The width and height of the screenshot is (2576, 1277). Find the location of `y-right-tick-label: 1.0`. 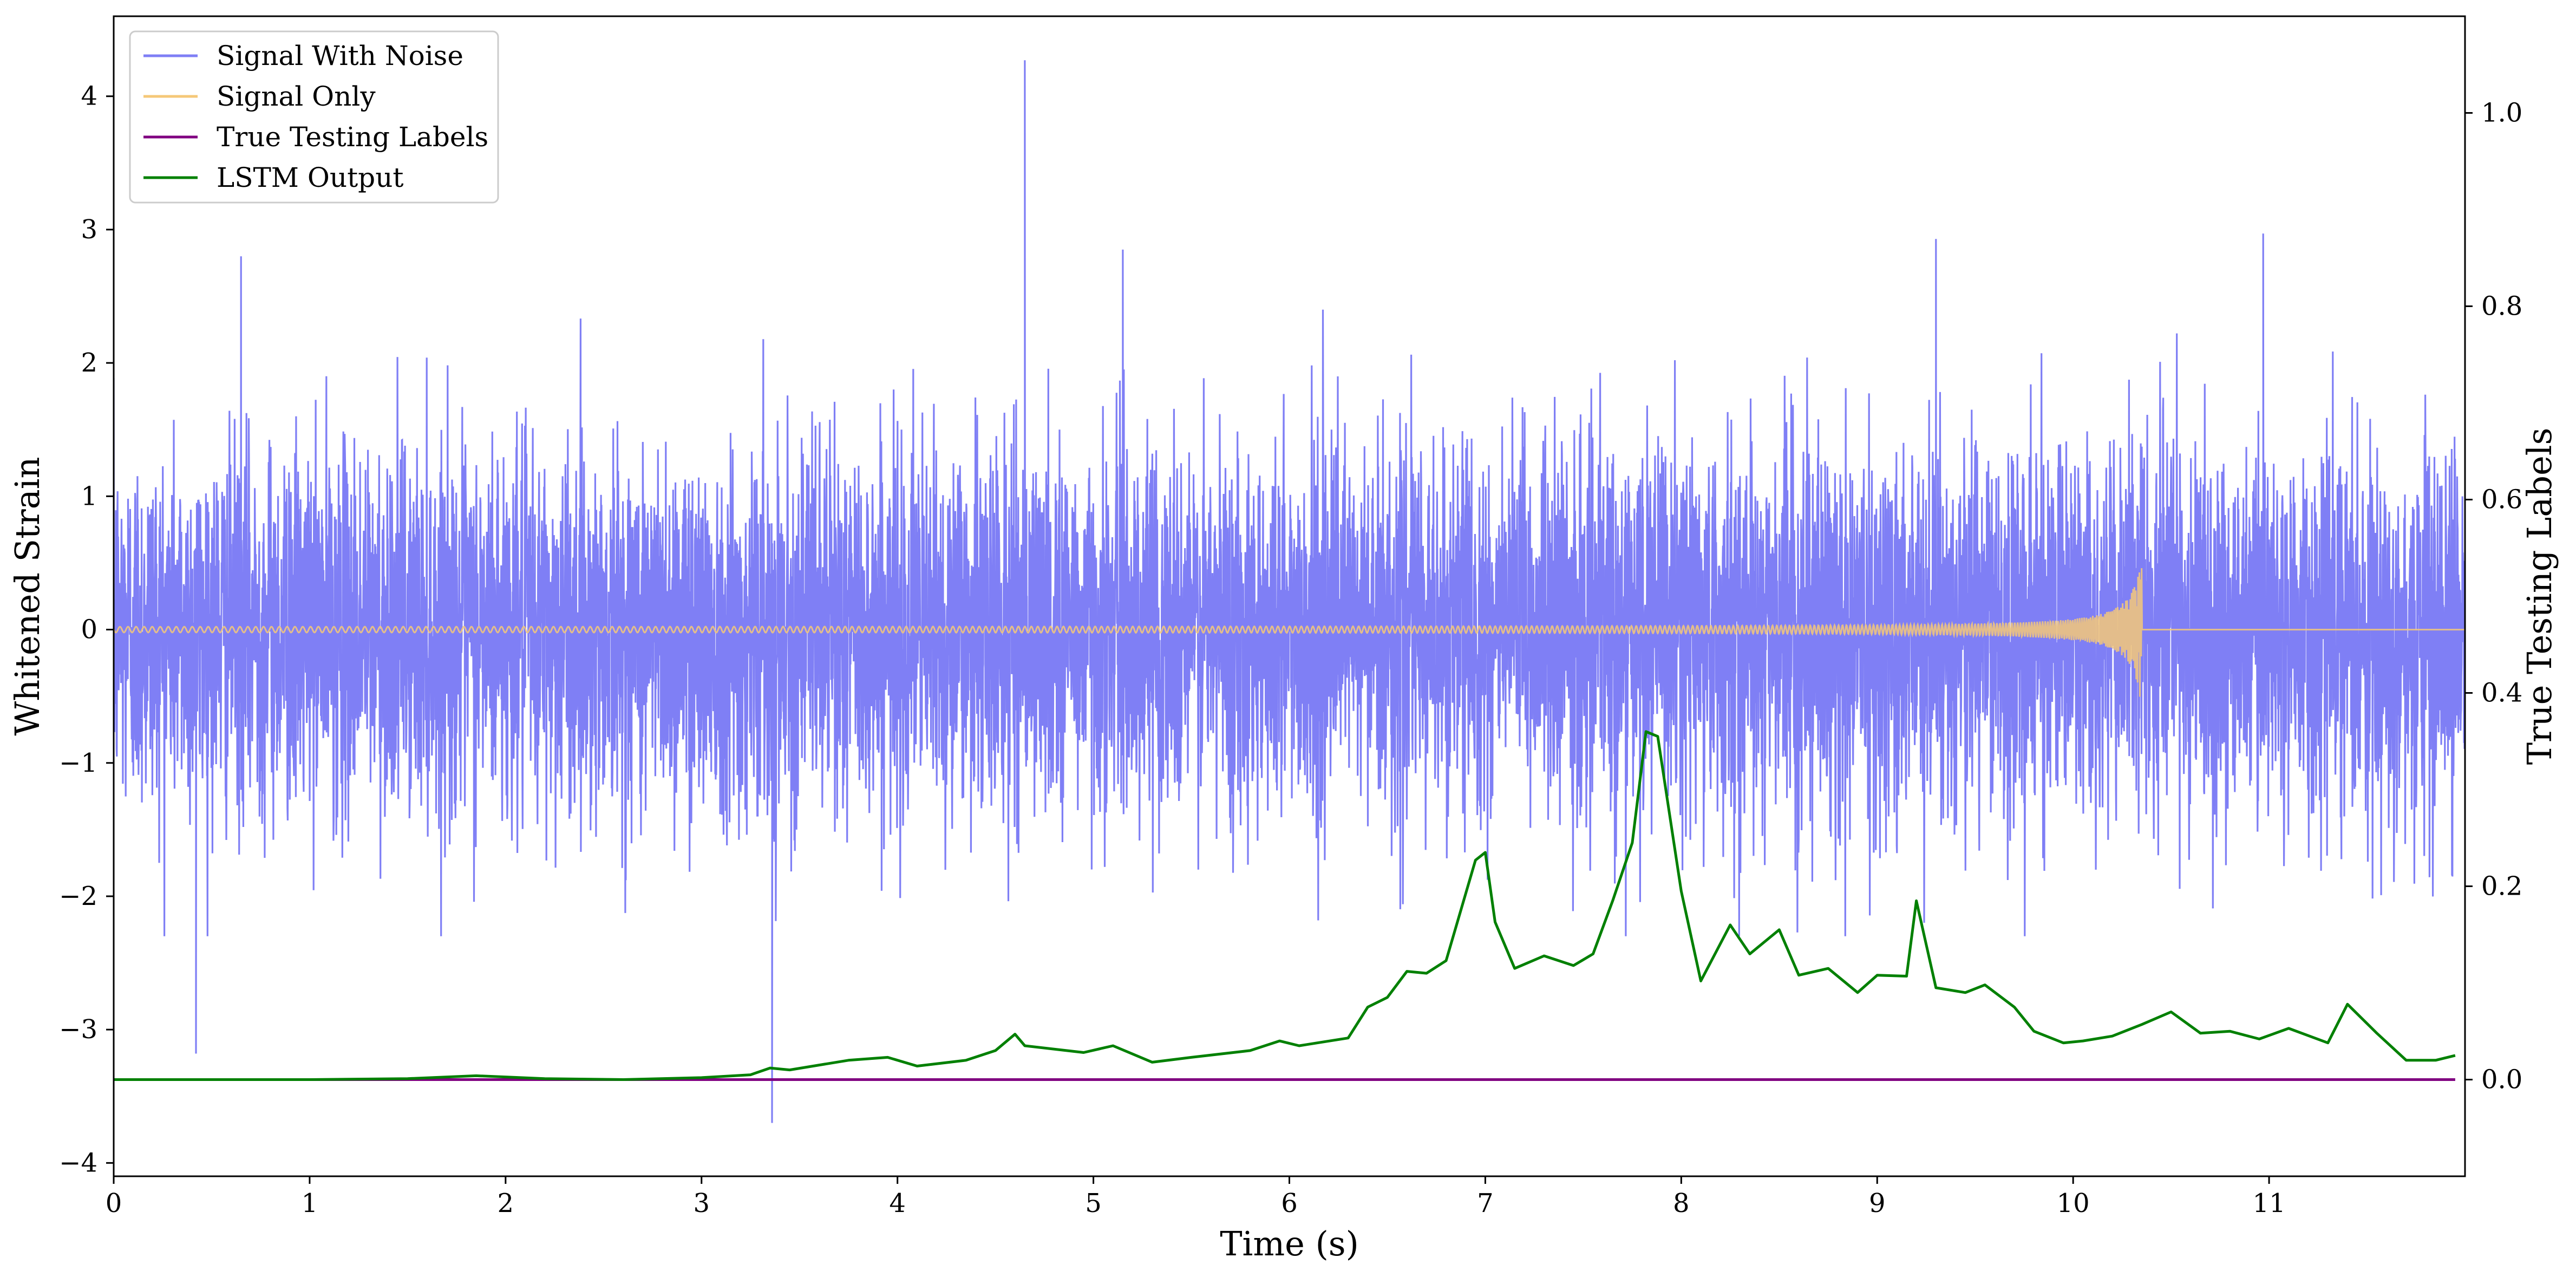

y-right-tick-label: 1.0 is located at coordinates (2502, 113).